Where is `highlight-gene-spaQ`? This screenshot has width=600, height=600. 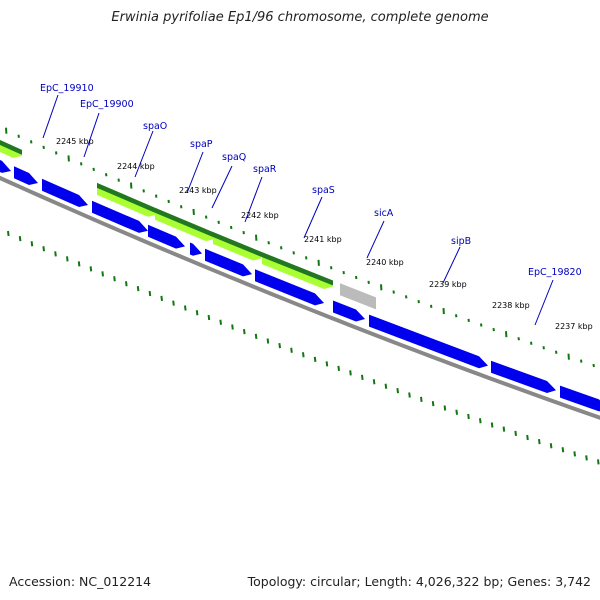 highlight-gene-spaQ is located at coordinates (237, 246).